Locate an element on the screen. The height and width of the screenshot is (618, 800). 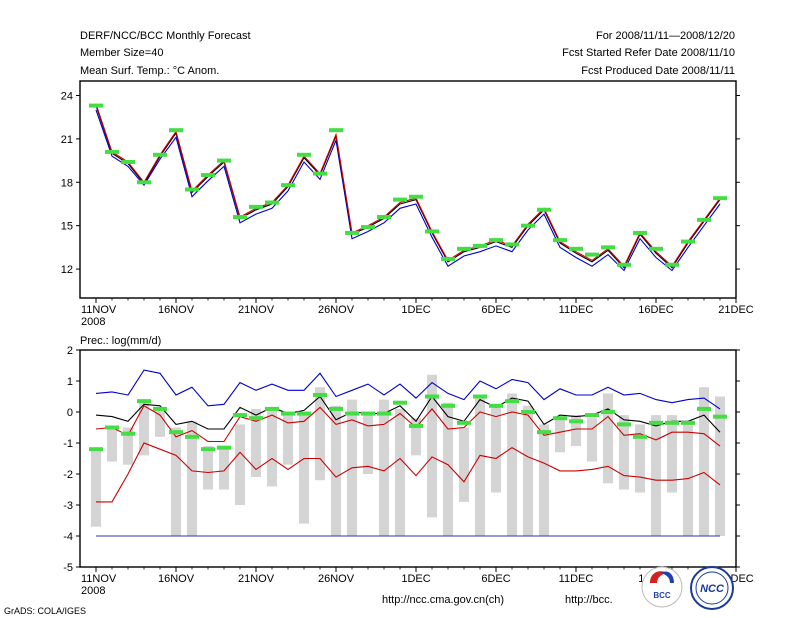
header-title: DERF/NCC/BCC Monthly Forecast is located at coordinates (165, 36).